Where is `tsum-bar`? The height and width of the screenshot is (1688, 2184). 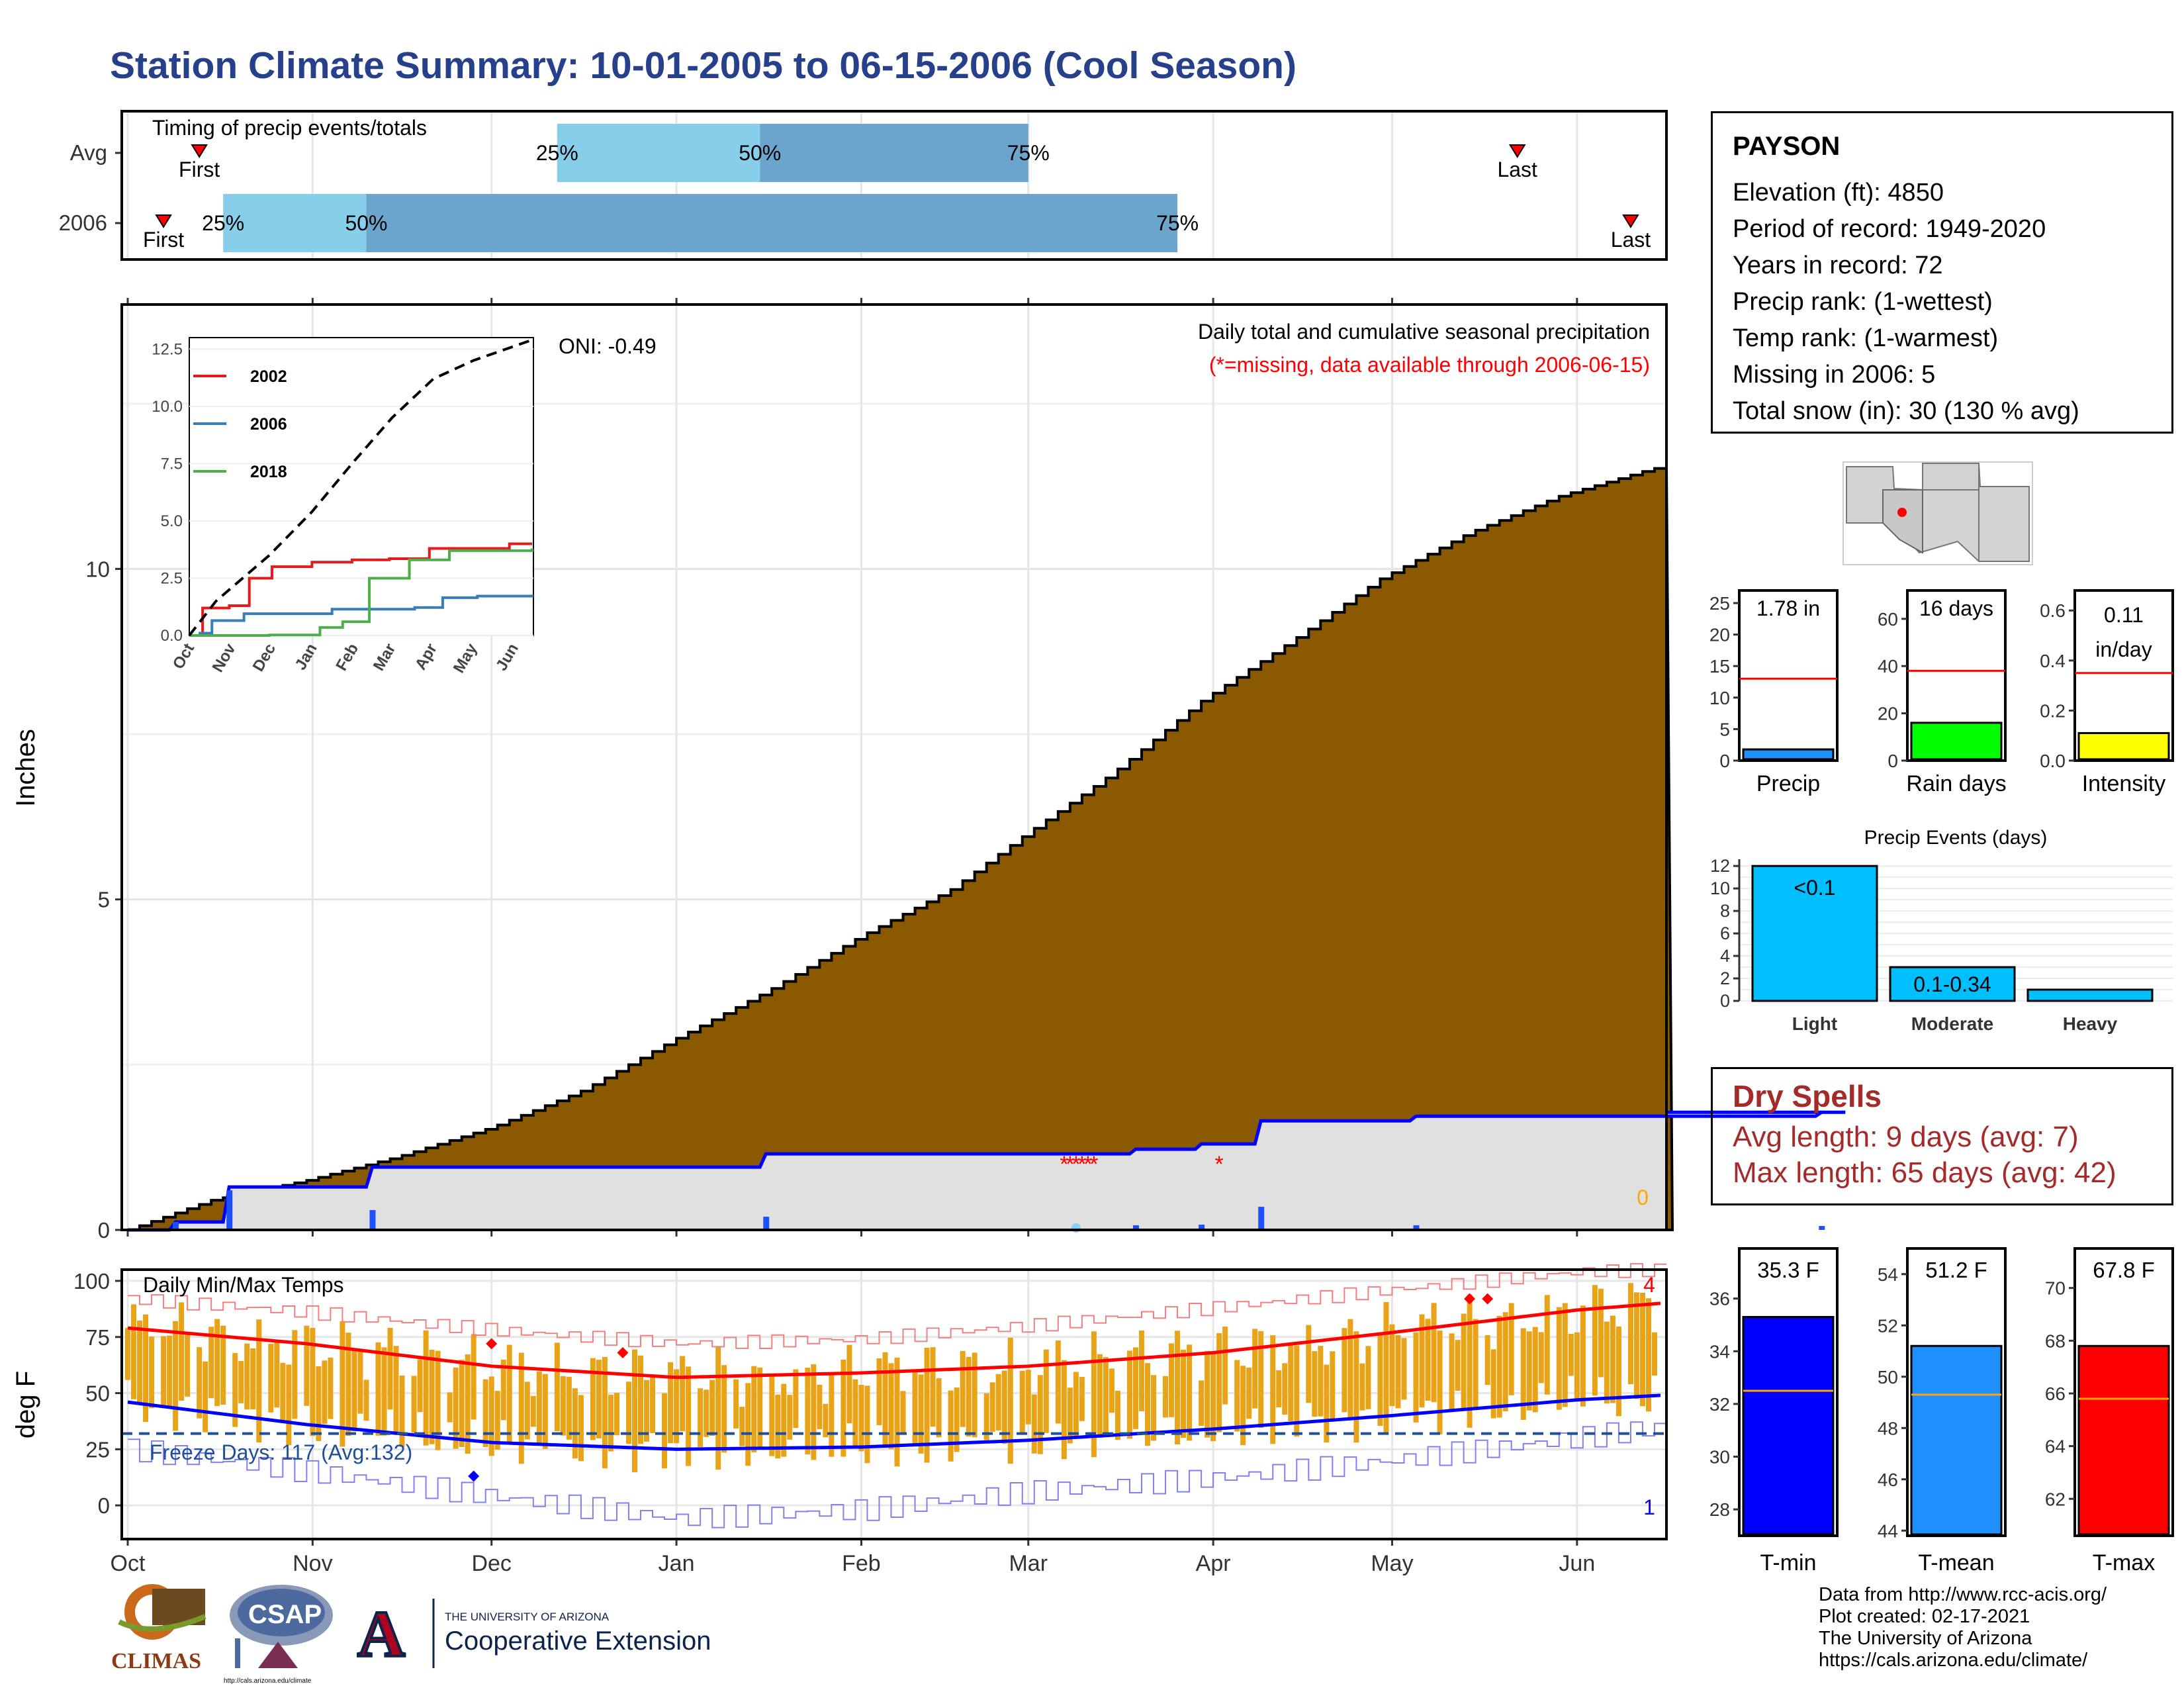 tsum-bar is located at coordinates (1957, 1440).